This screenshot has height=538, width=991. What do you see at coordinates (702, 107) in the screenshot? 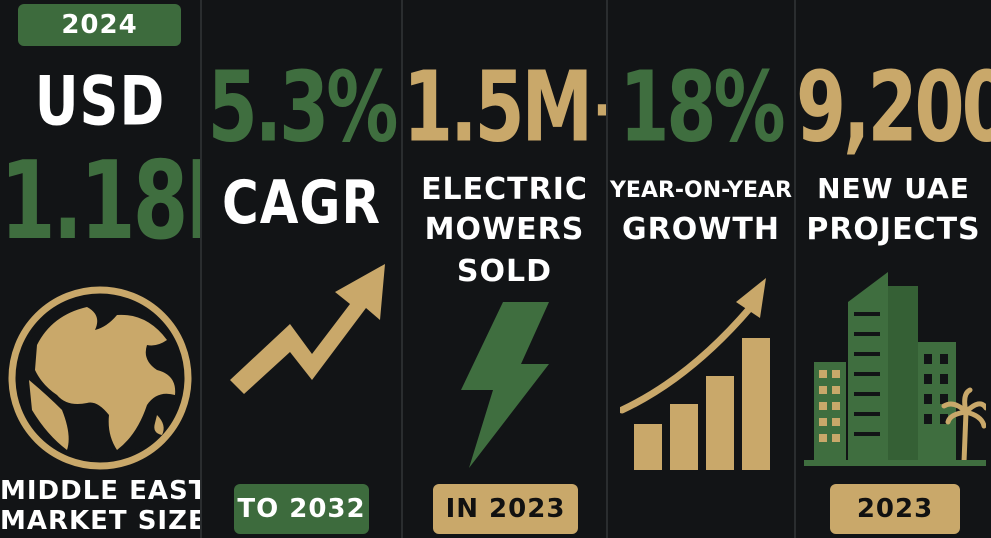
I see `growth-value: 18%` at bounding box center [702, 107].